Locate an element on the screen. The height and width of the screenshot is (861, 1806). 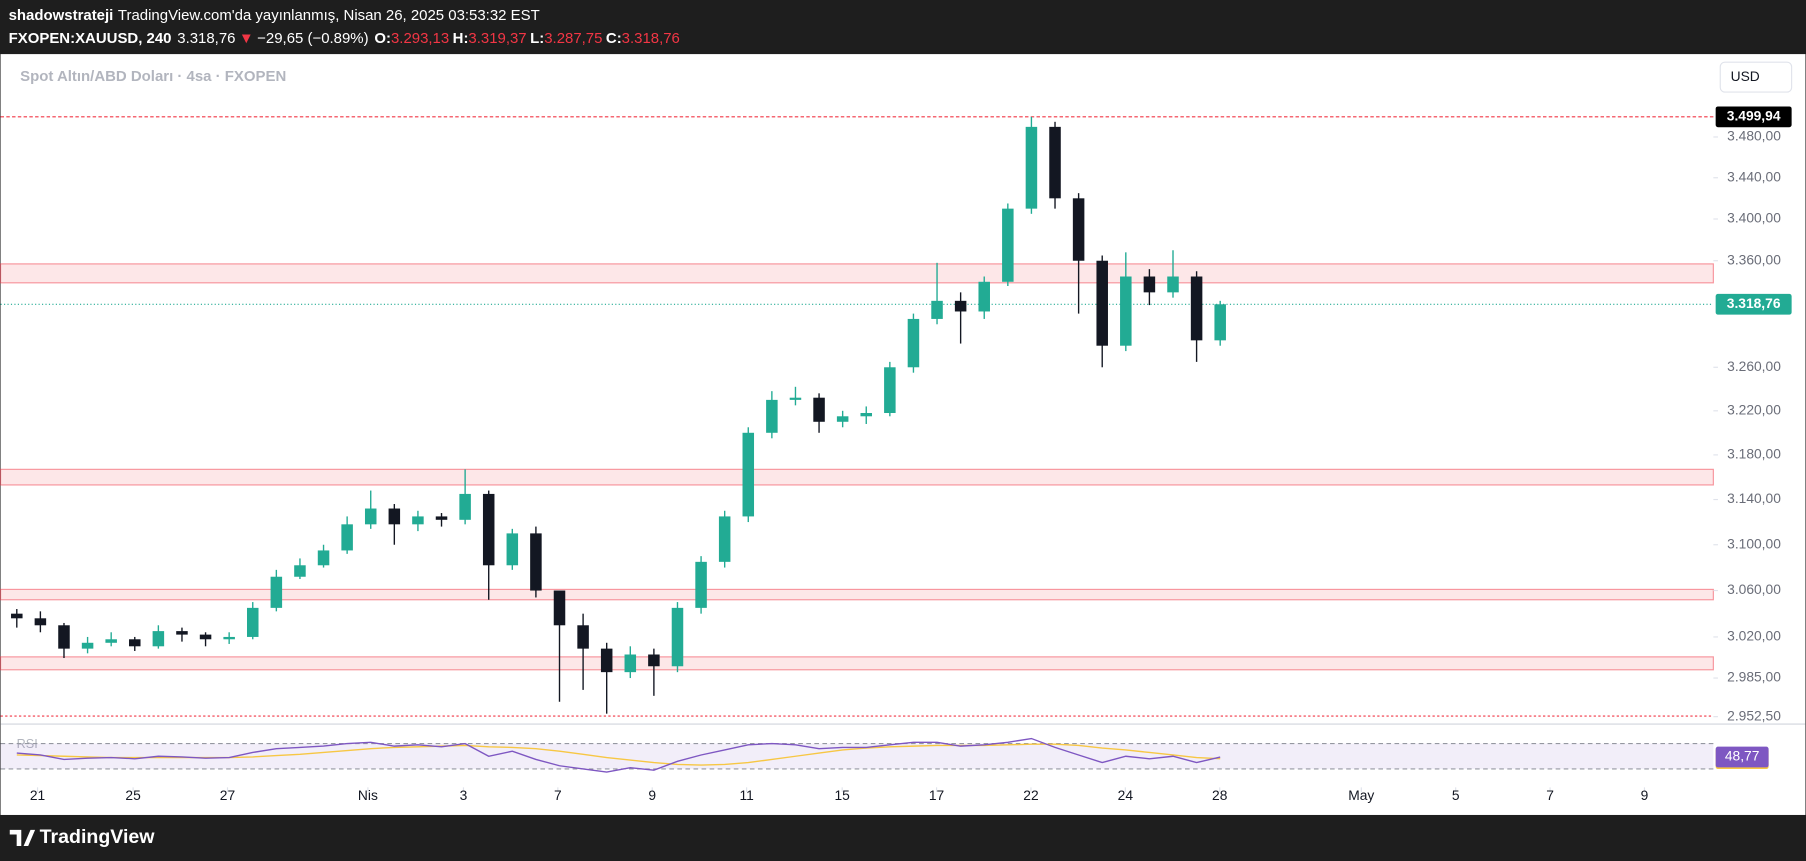
h-label: H: is located at coordinates (461, 38).